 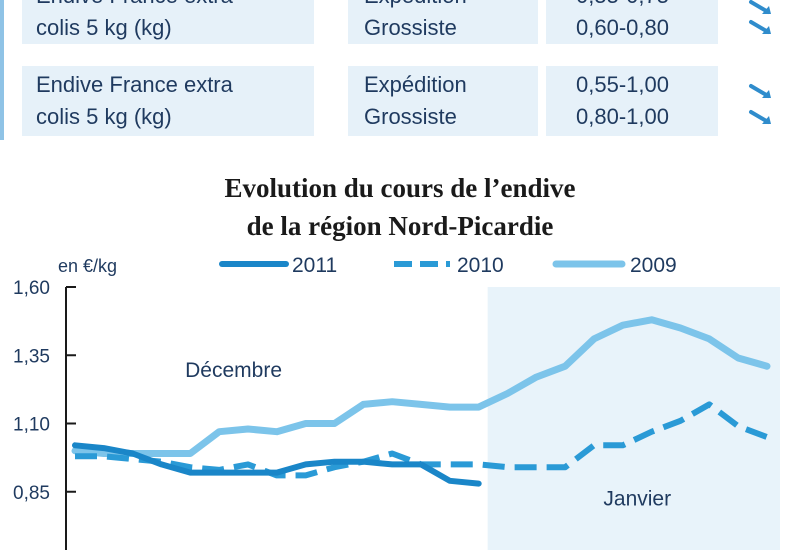 I want to click on legend-label-2009: 2009, so click(x=653, y=265).